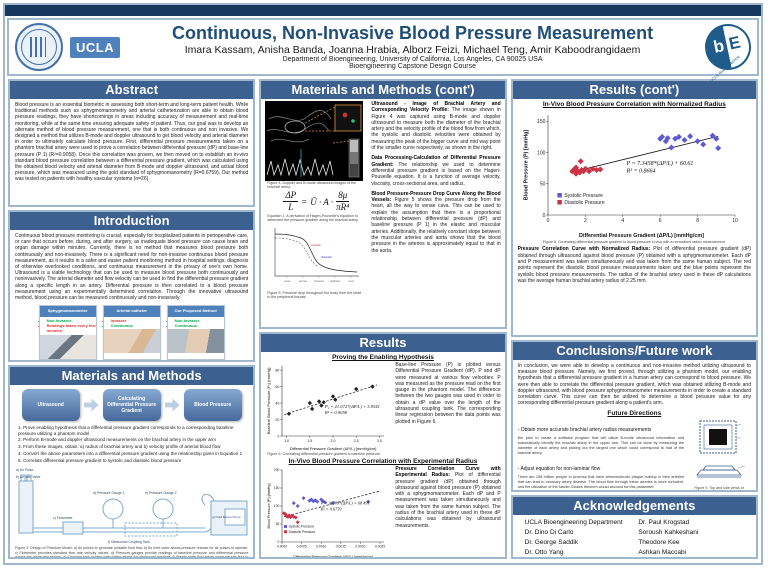 The image size is (768, 576). What do you see at coordinates (129, 542) in the screenshot?
I see `svg-text: f) Ultrasound Coupling Tank` at bounding box center [129, 542].